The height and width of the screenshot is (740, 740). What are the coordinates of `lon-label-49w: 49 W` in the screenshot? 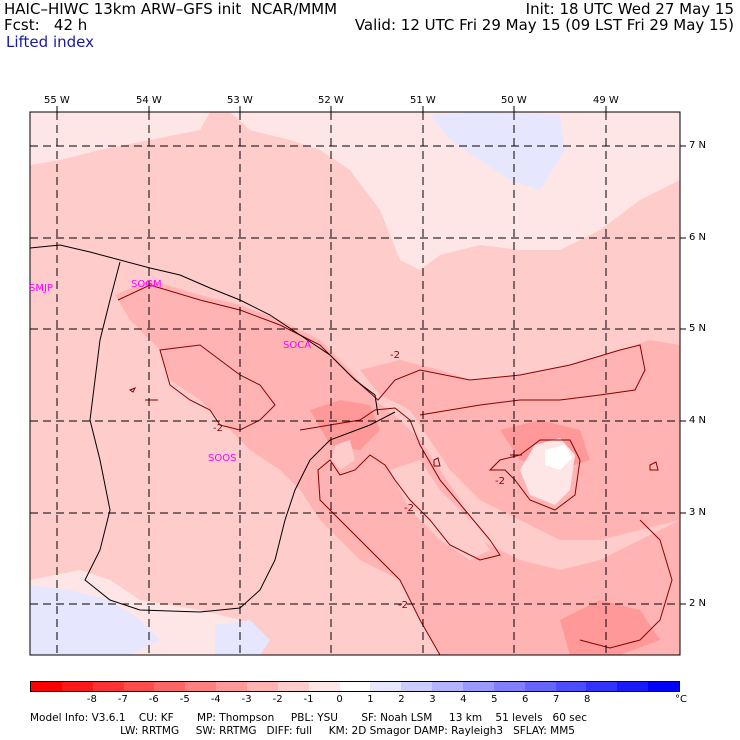 It's located at (606, 100).